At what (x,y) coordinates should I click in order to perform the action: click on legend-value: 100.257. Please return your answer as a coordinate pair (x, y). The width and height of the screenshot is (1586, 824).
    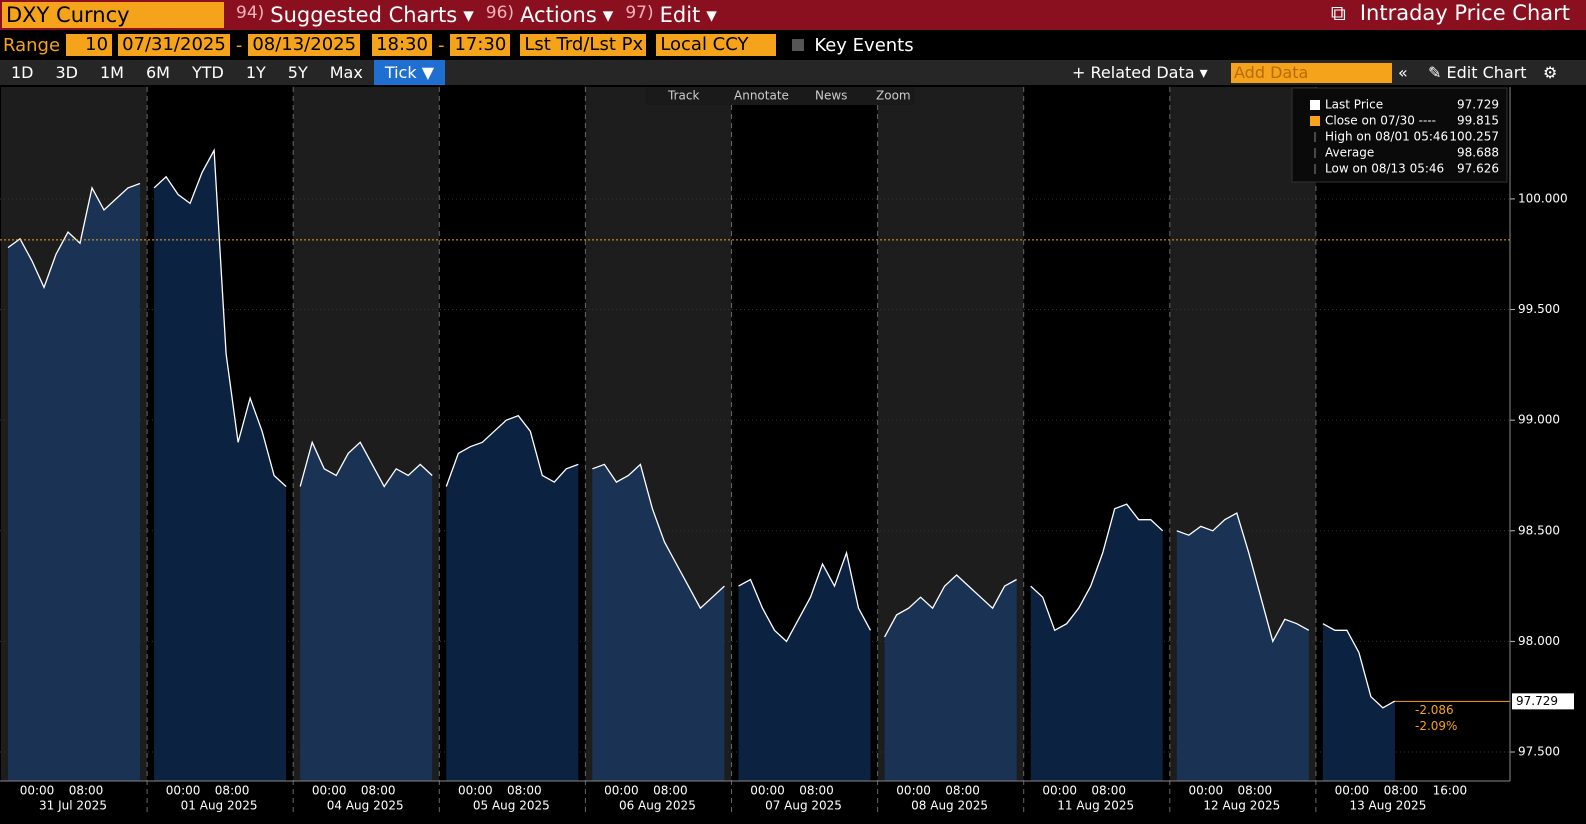
    Looking at the image, I should click on (1474, 137).